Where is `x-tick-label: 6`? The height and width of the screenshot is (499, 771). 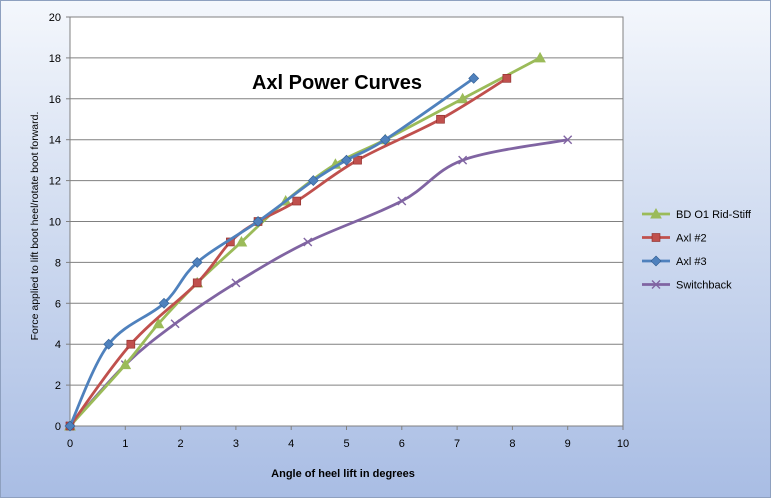
x-tick-label: 6 is located at coordinates (402, 444).